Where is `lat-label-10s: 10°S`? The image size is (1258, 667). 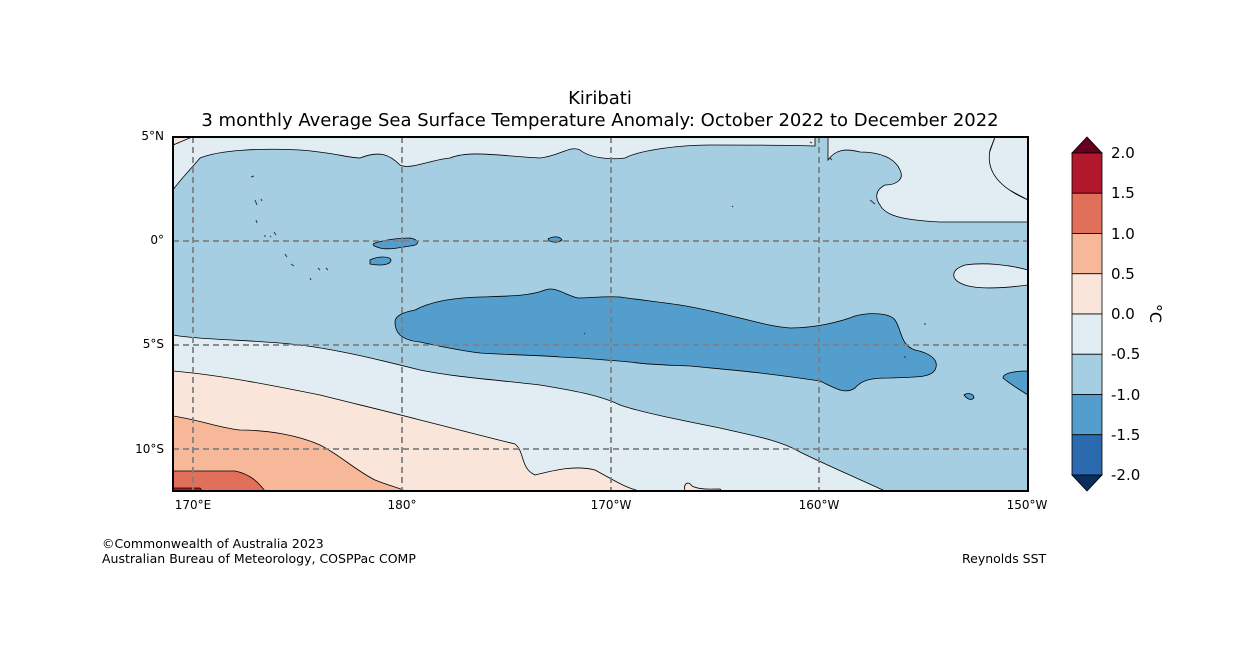 lat-label-10s: 10°S is located at coordinates (149, 449).